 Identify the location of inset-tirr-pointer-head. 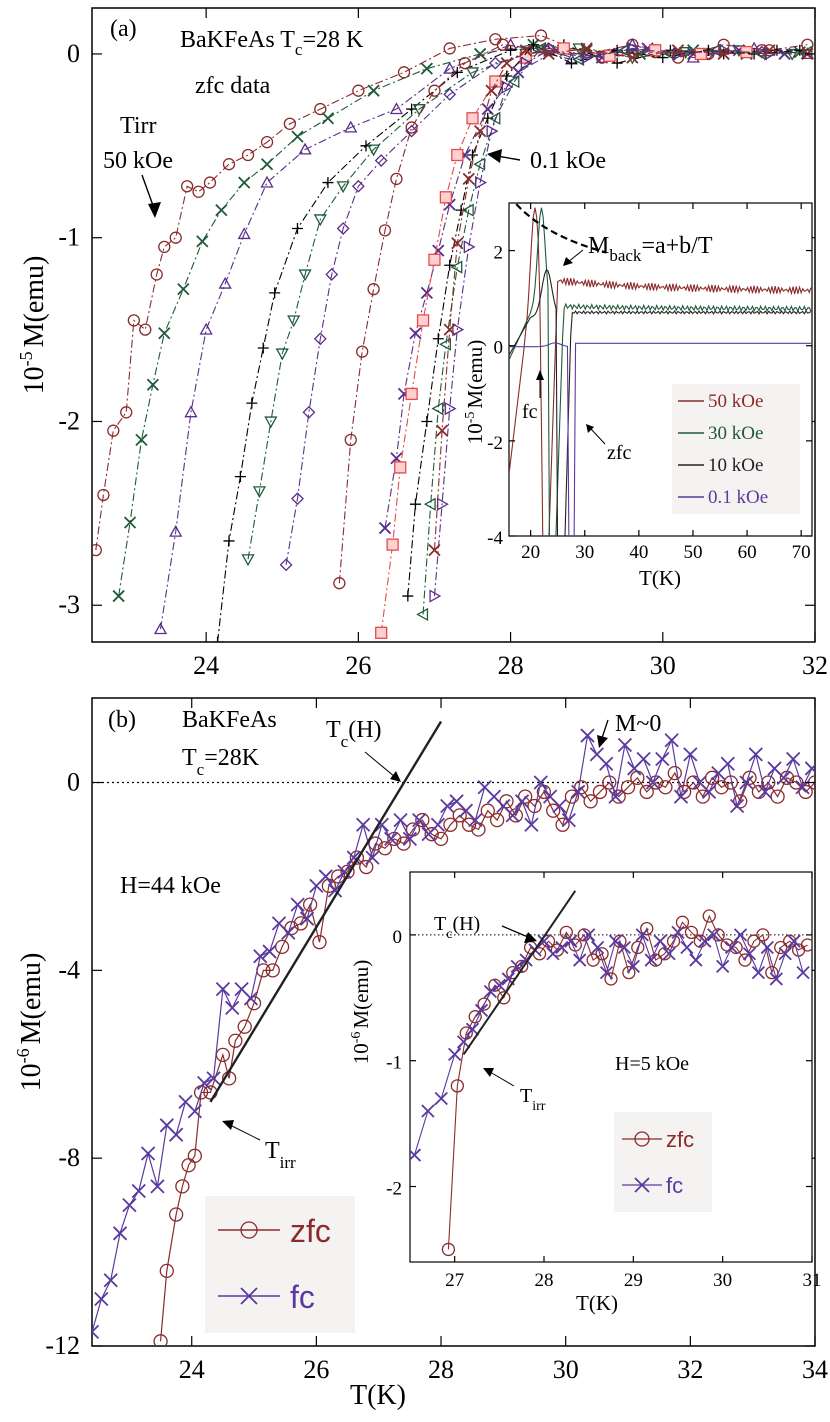
(488, 1072).